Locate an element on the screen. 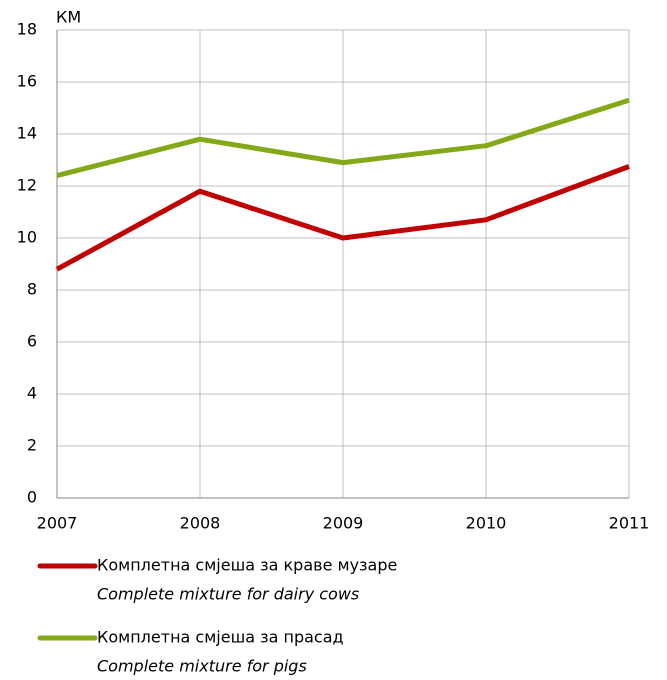 The width and height of the screenshot is (667, 680). legend-label: Комплетна смјеша за краве музаре is located at coordinates (247, 565).